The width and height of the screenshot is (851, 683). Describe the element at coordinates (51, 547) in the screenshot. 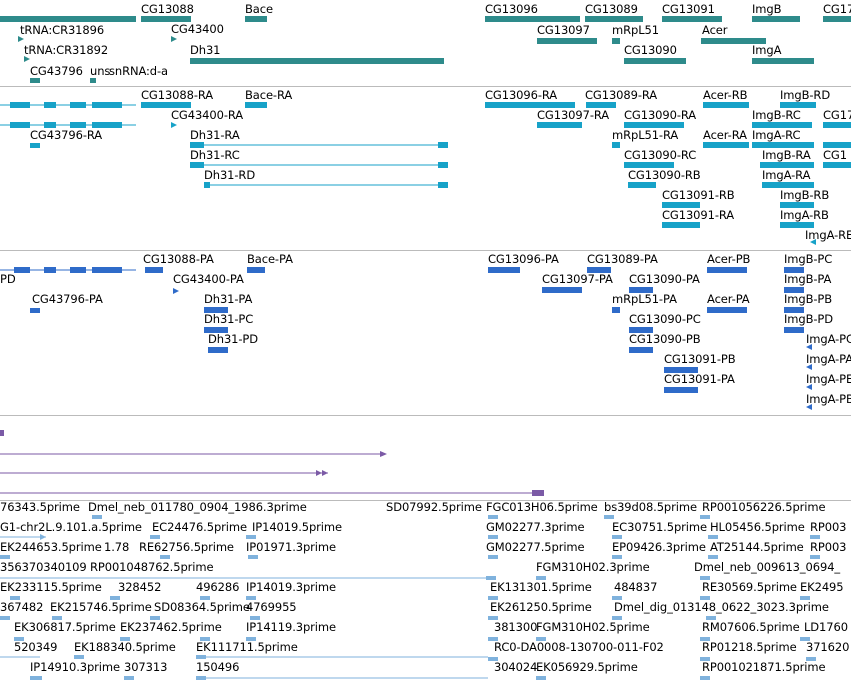

I see `est-label: EK244653.5prime` at that location.